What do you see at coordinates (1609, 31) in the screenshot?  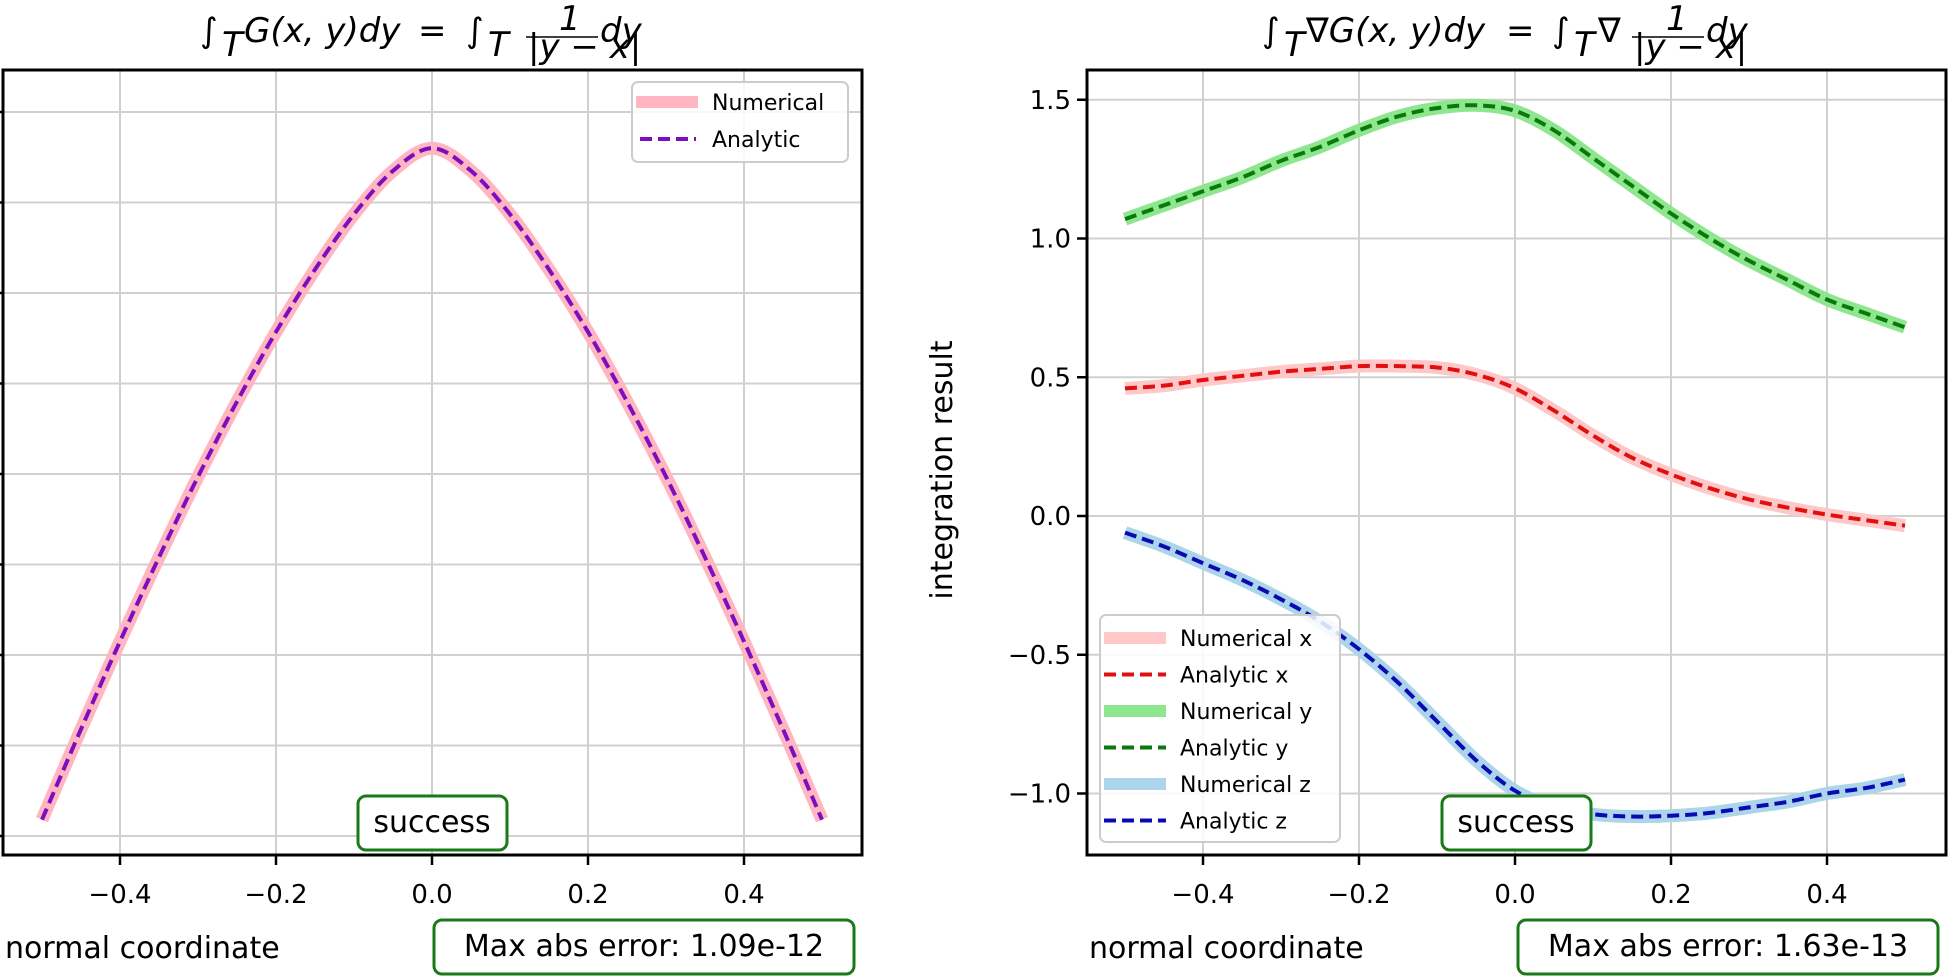 I see `right-title-nabla: ∇` at bounding box center [1609, 31].